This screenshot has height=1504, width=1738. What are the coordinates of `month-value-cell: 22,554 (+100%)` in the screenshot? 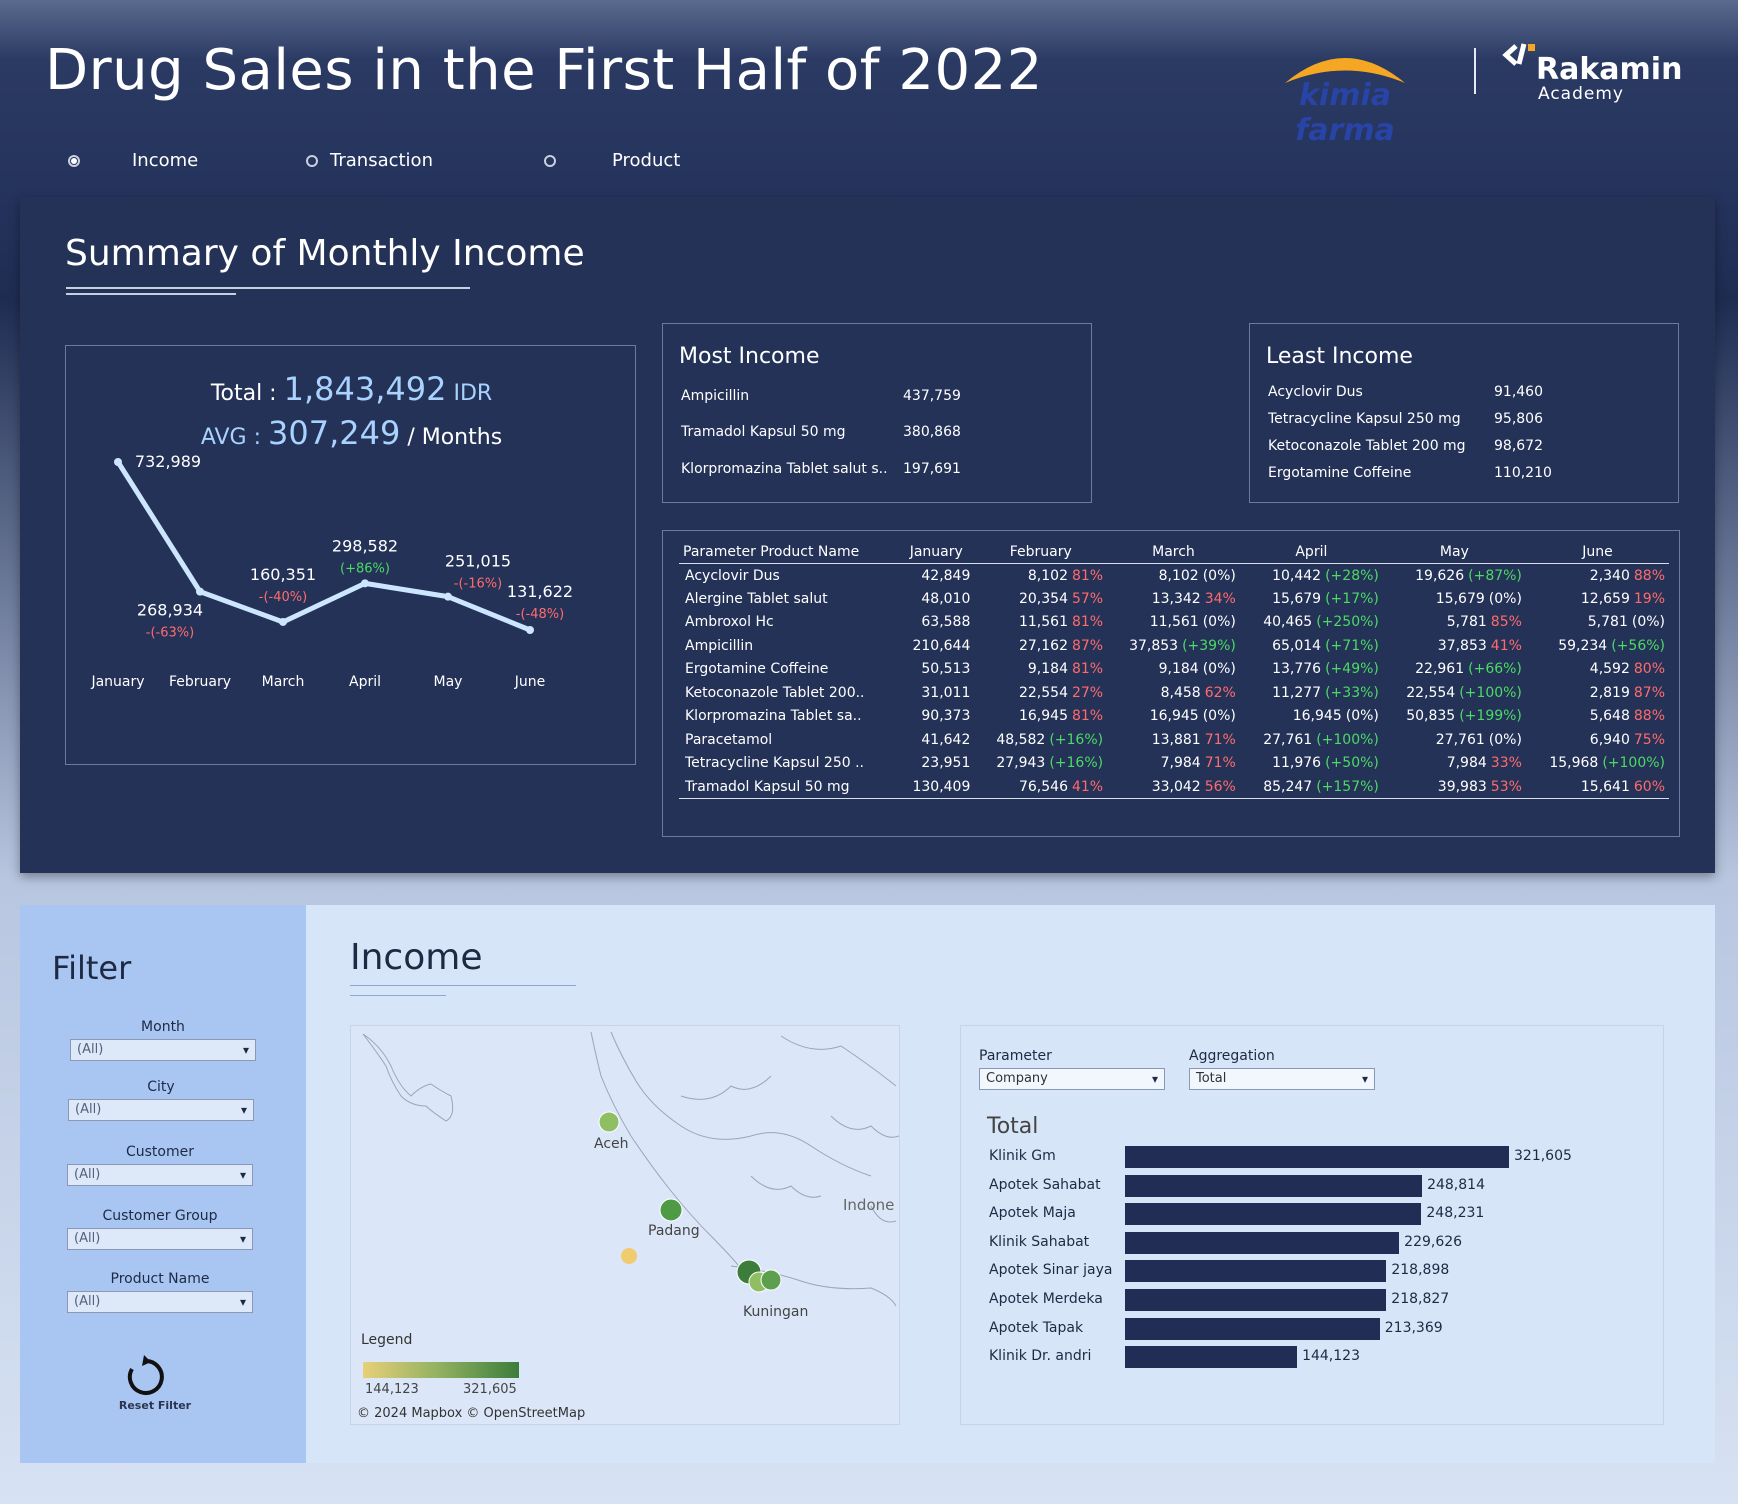 It's located at (1454, 693).